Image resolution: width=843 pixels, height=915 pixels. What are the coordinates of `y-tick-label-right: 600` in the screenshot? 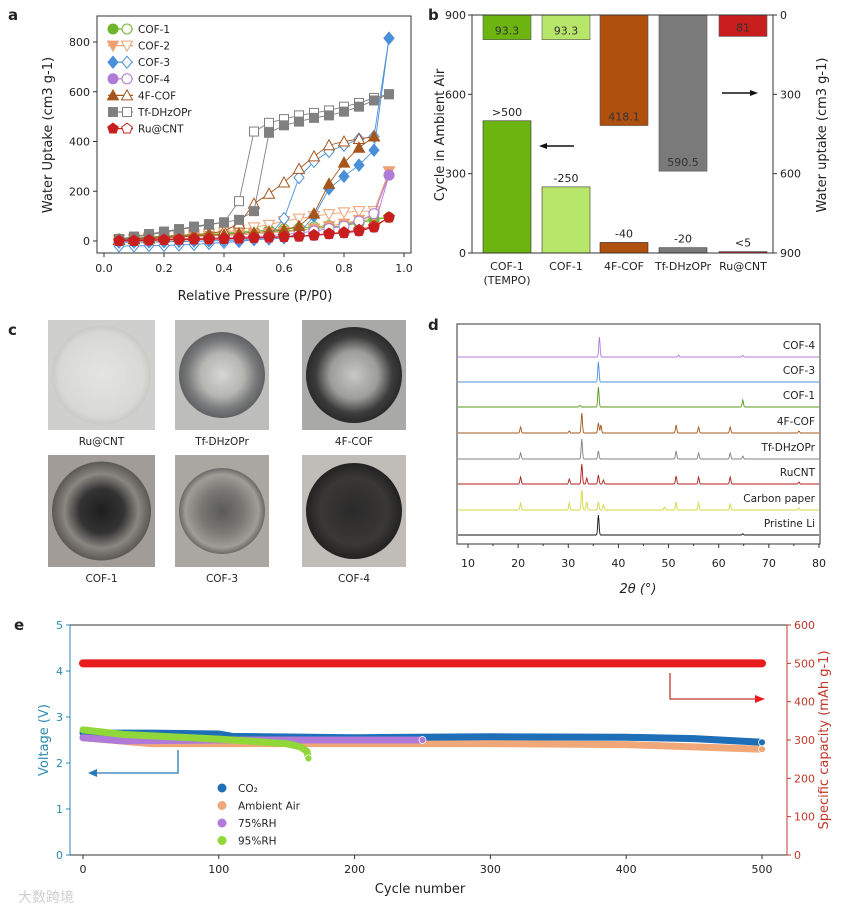 It's located at (790, 174).